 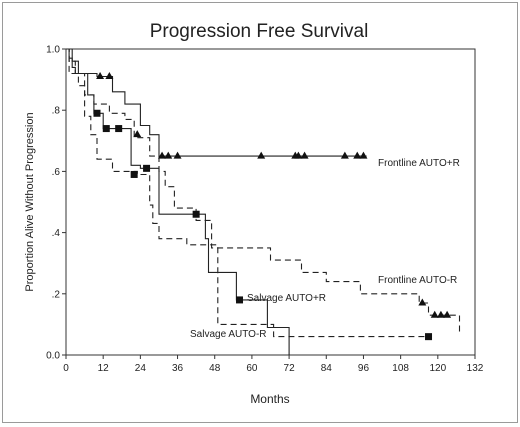 What do you see at coordinates (56, 203) in the screenshot?
I see `y-axis: 0.0 .2 .4 .6 .8 1.0` at bounding box center [56, 203].